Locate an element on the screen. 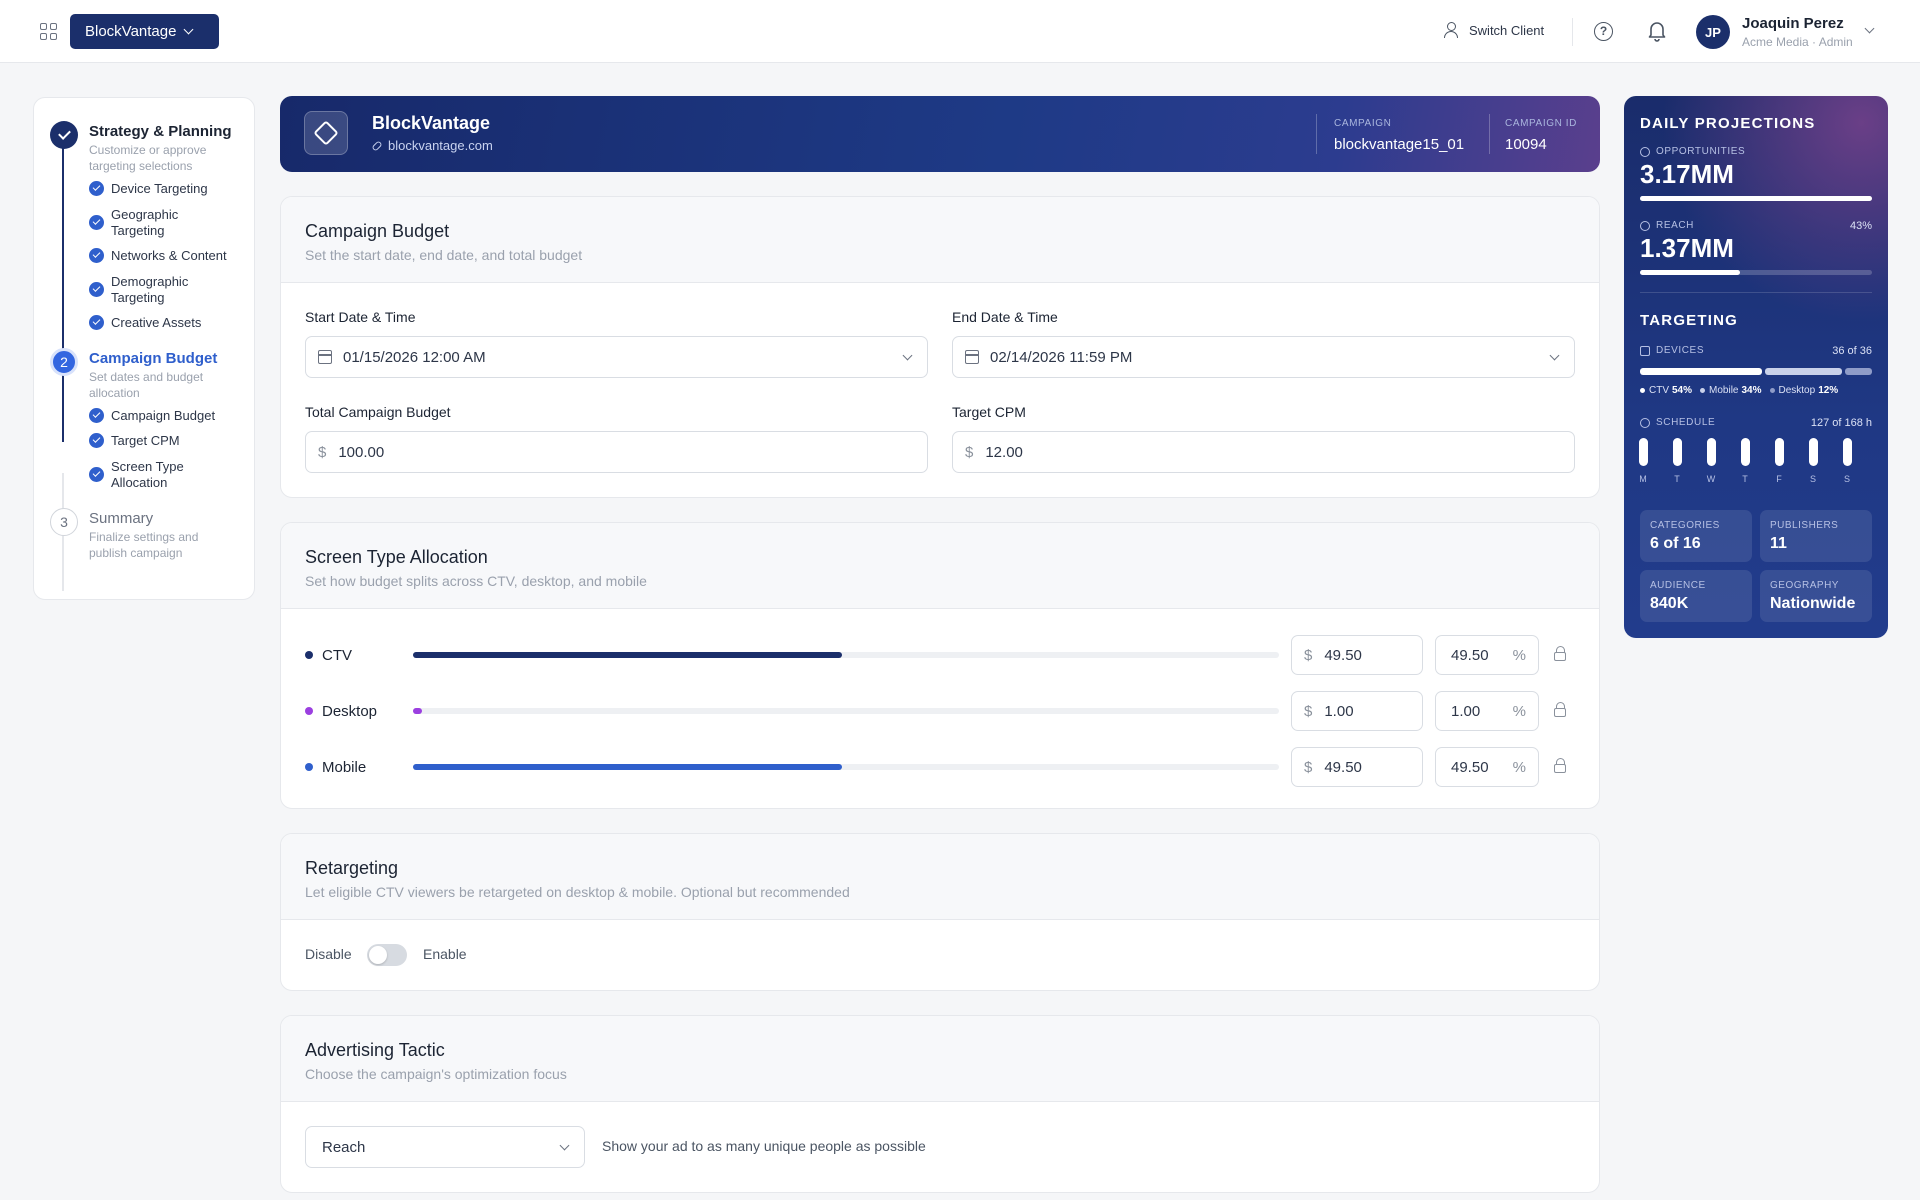  mobile-allocation-fill is located at coordinates (627, 767).